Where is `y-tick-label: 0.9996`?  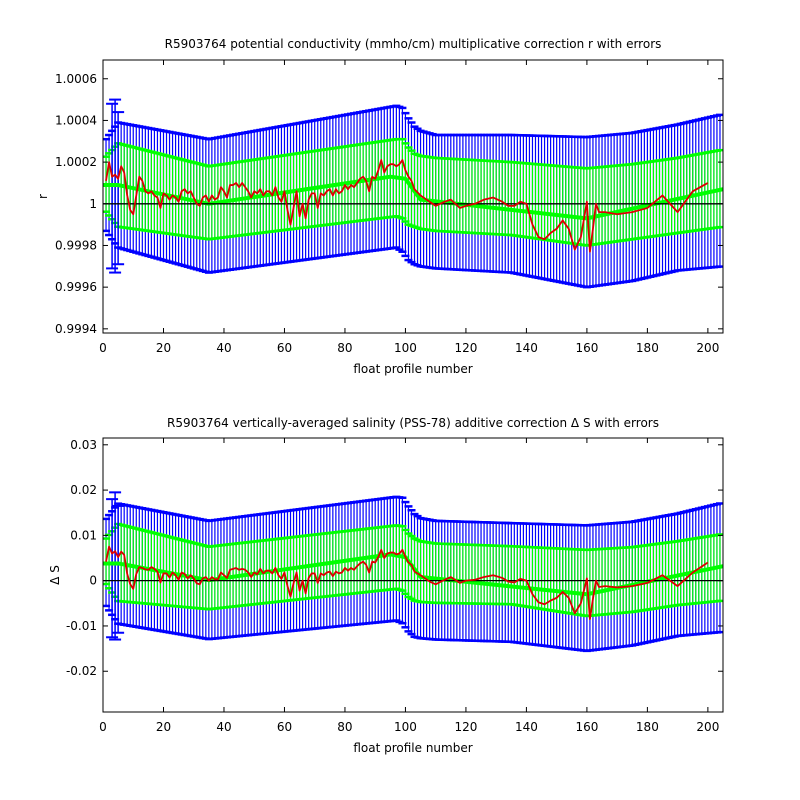
y-tick-label: 0.9996 is located at coordinates (76, 287).